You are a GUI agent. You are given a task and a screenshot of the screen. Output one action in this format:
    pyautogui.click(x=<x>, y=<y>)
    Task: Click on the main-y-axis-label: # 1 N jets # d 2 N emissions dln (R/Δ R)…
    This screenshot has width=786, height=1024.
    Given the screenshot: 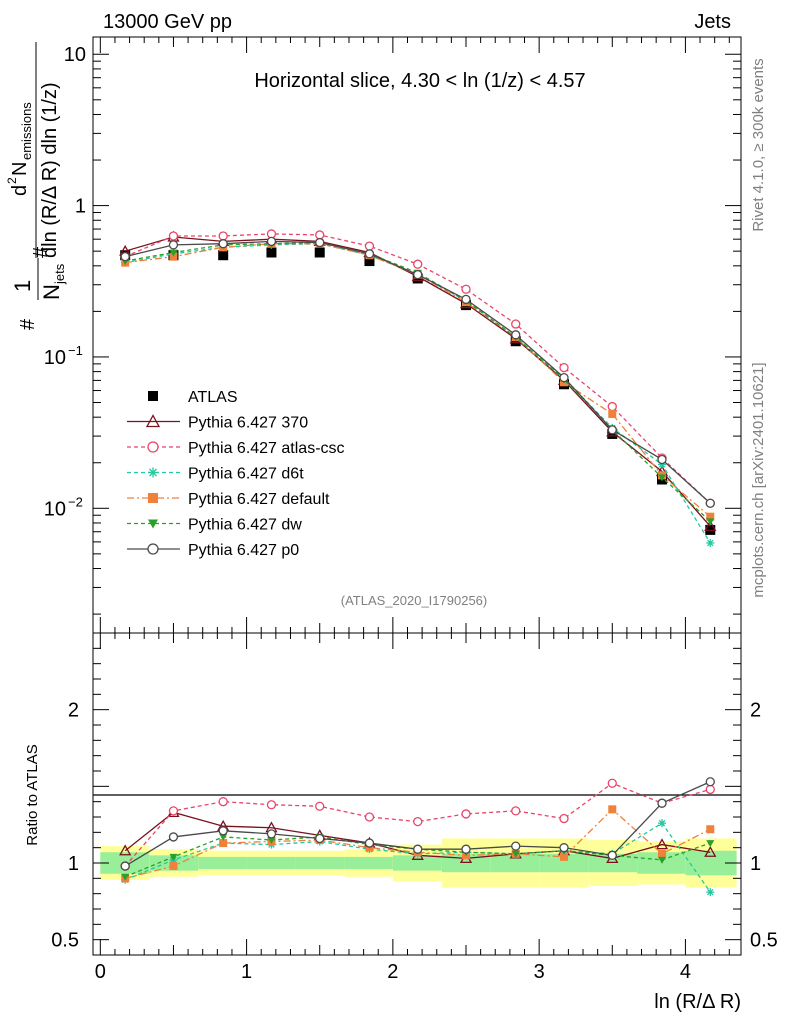 What is the action you would take?
    pyautogui.click(x=36, y=186)
    